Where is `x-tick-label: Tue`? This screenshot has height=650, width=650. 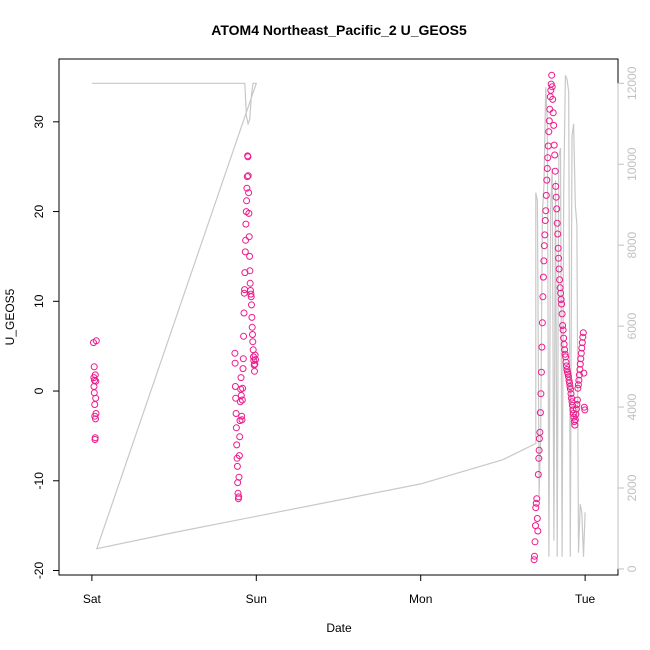 x-tick-label: Tue is located at coordinates (585, 599).